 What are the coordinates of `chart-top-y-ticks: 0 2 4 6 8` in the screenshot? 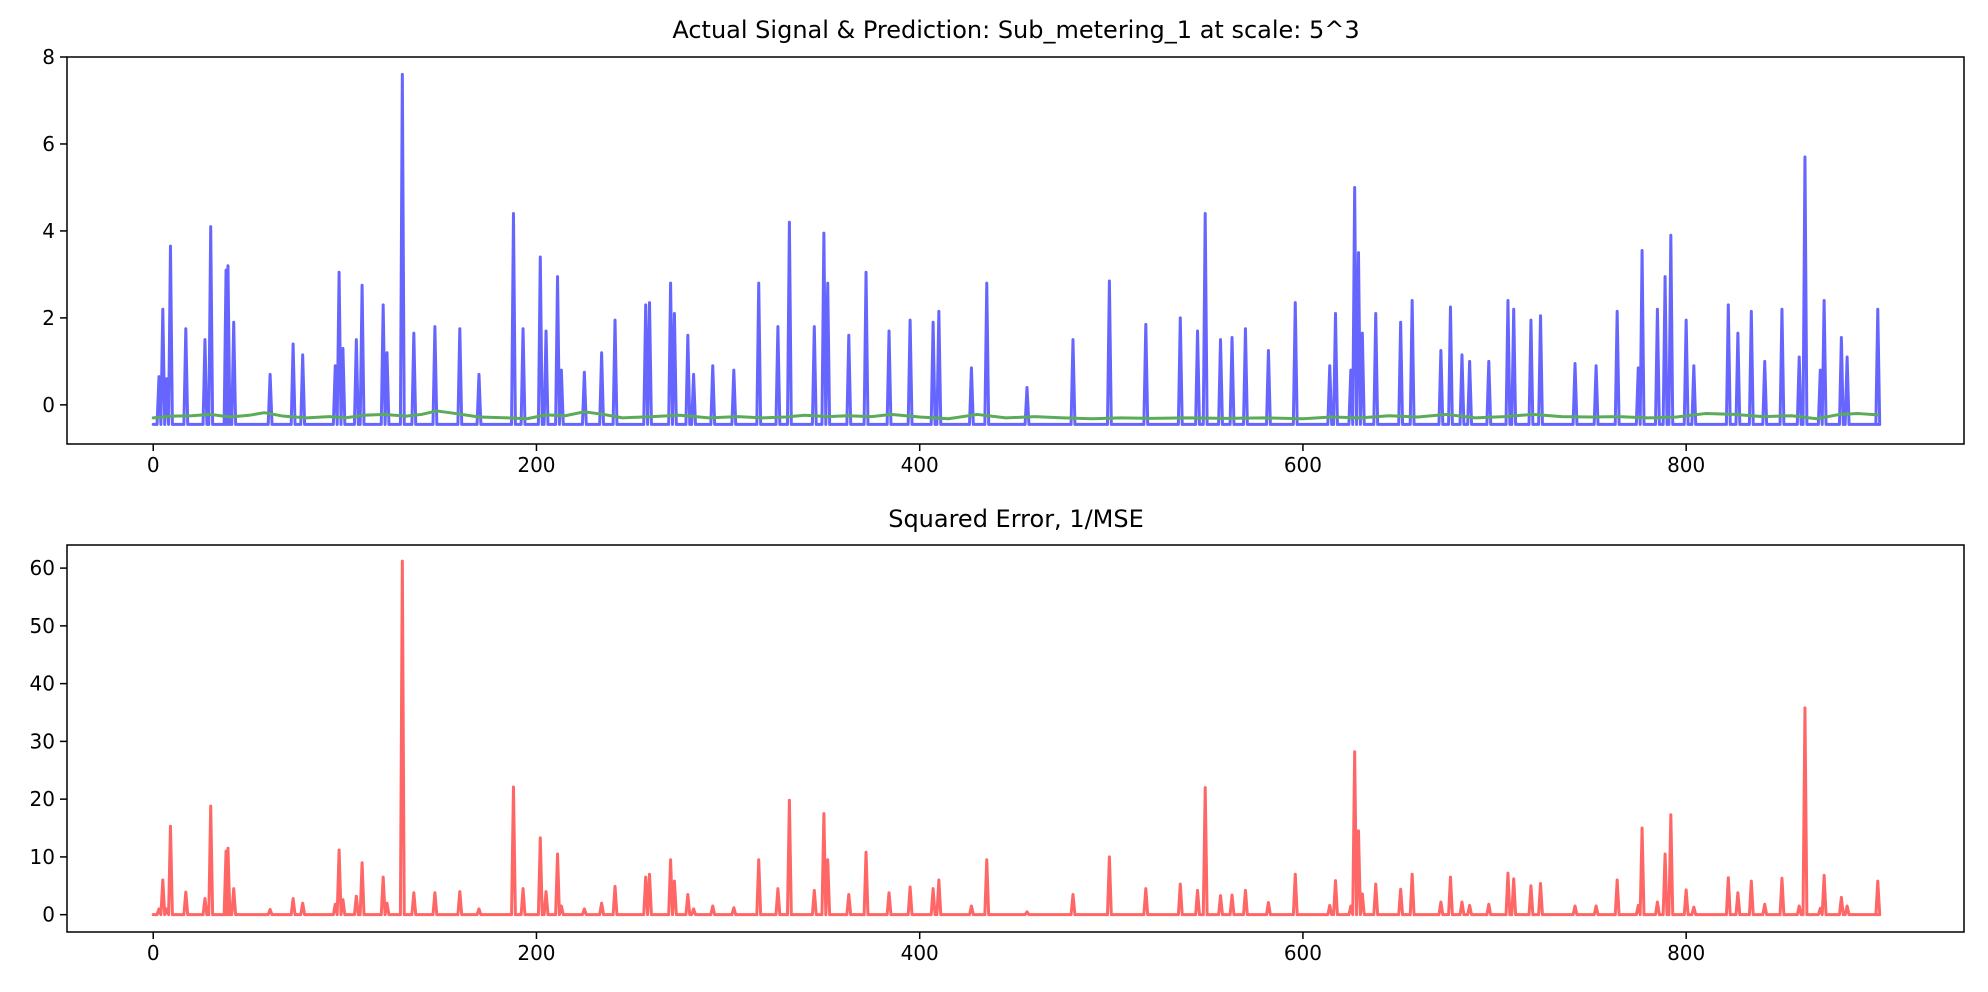 It's located at (54, 231).